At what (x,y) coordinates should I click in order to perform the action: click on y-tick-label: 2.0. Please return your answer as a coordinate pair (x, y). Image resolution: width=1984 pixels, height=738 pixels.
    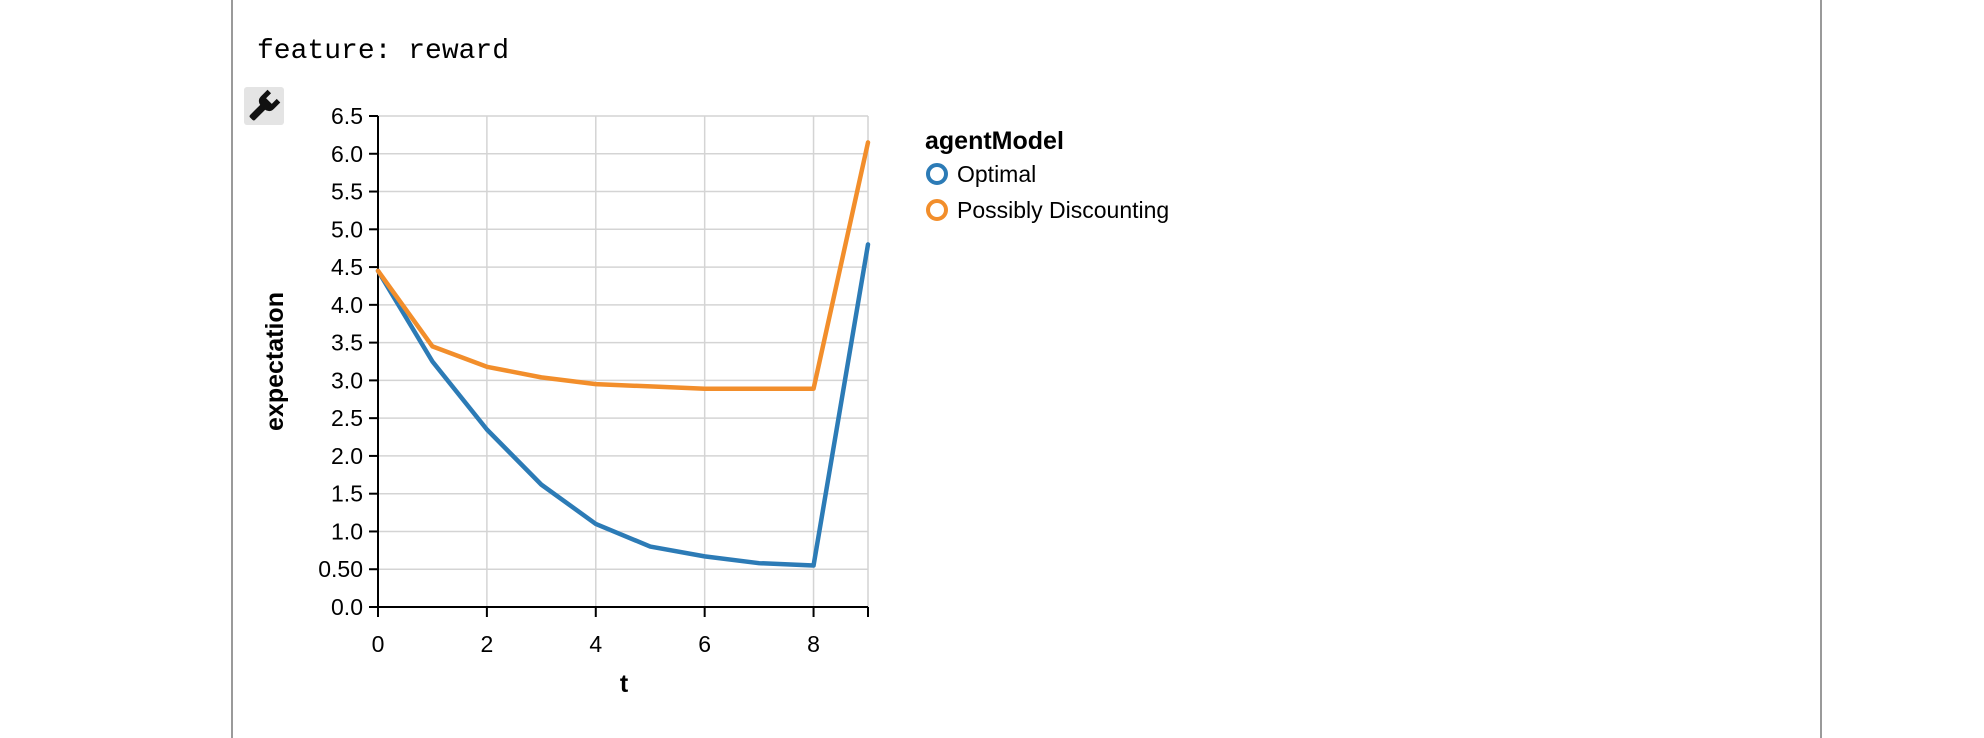
    Looking at the image, I should click on (347, 456).